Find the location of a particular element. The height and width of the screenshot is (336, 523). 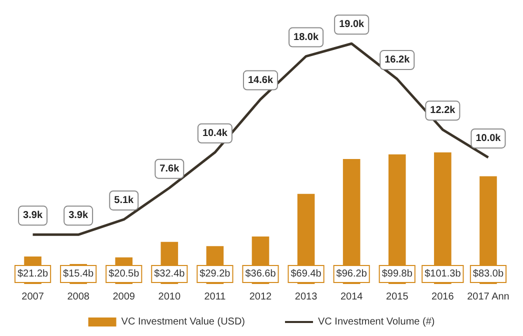

x-tick-label: 2014 is located at coordinates (352, 297).